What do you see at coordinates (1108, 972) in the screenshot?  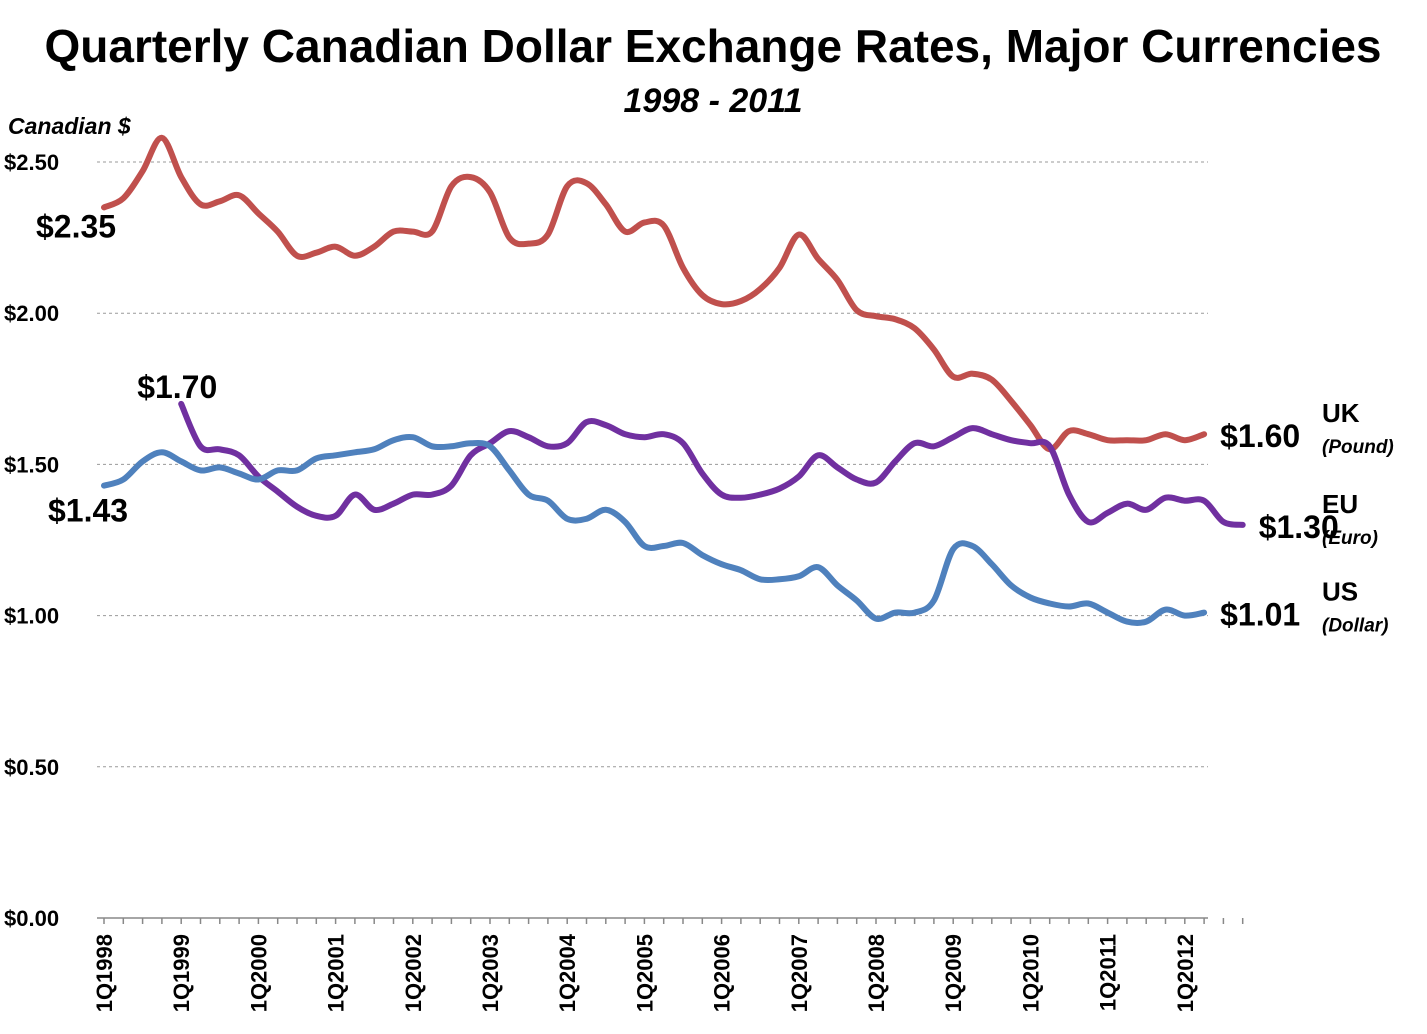 I see `x-tick-label: 1Q2011` at bounding box center [1108, 972].